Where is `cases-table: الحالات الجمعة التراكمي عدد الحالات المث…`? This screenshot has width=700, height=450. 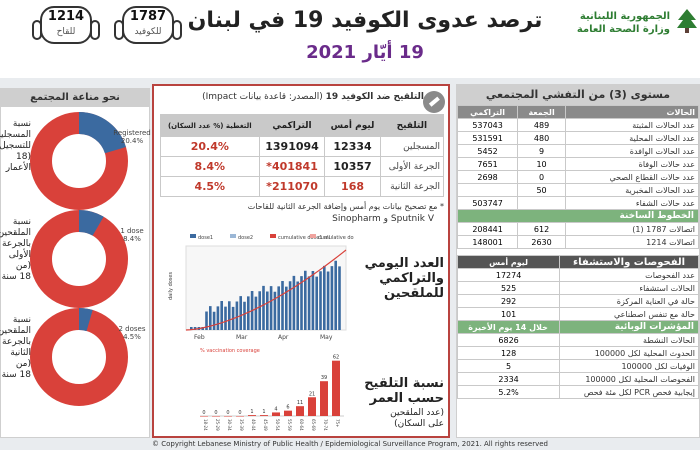 cases-table: الحالات الجمعة التراكمي عدد الحالات المث… is located at coordinates (578, 177).